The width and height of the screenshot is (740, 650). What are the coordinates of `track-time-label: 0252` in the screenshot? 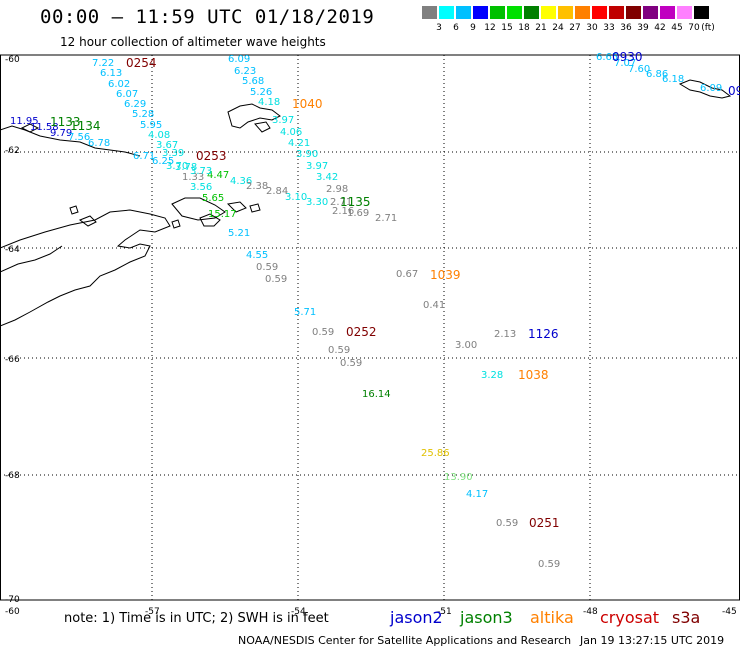 It's located at (361, 332).